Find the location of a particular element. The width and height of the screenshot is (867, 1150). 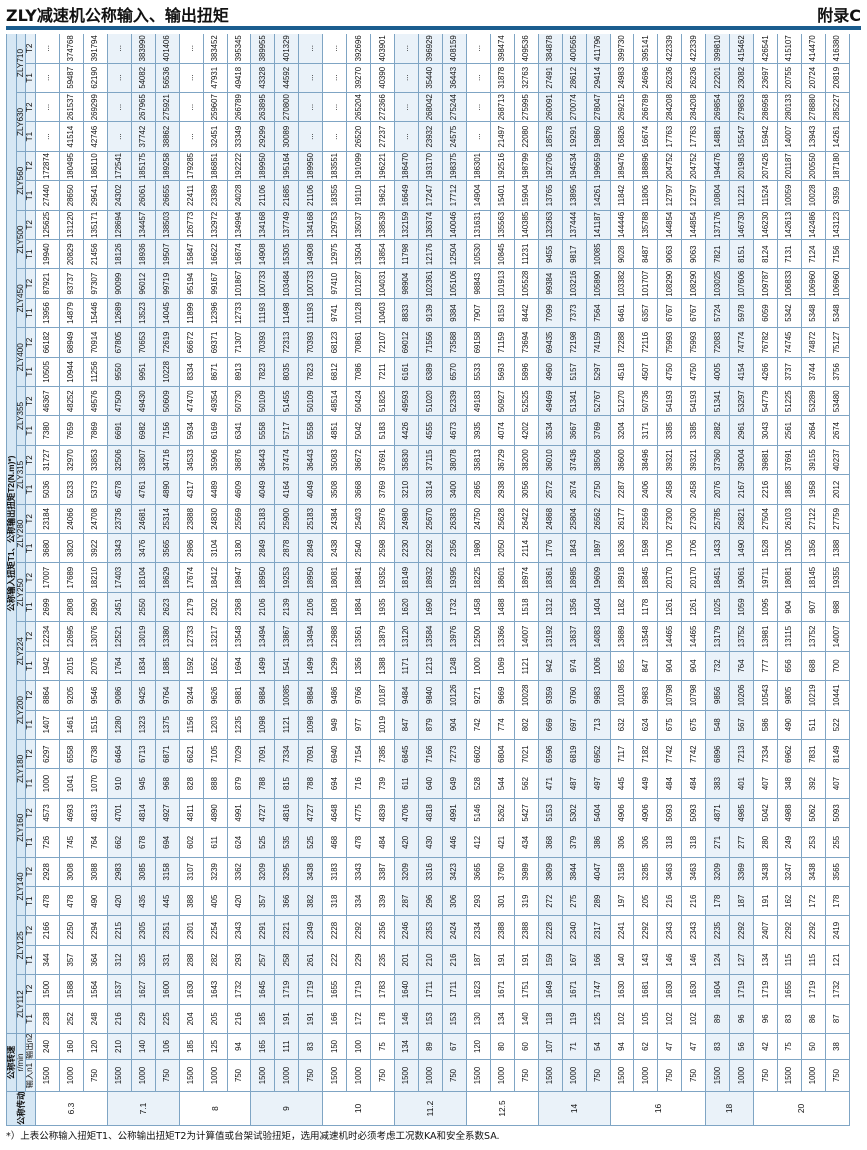

torque-value-cell: 135788 is located at coordinates (645, 225).